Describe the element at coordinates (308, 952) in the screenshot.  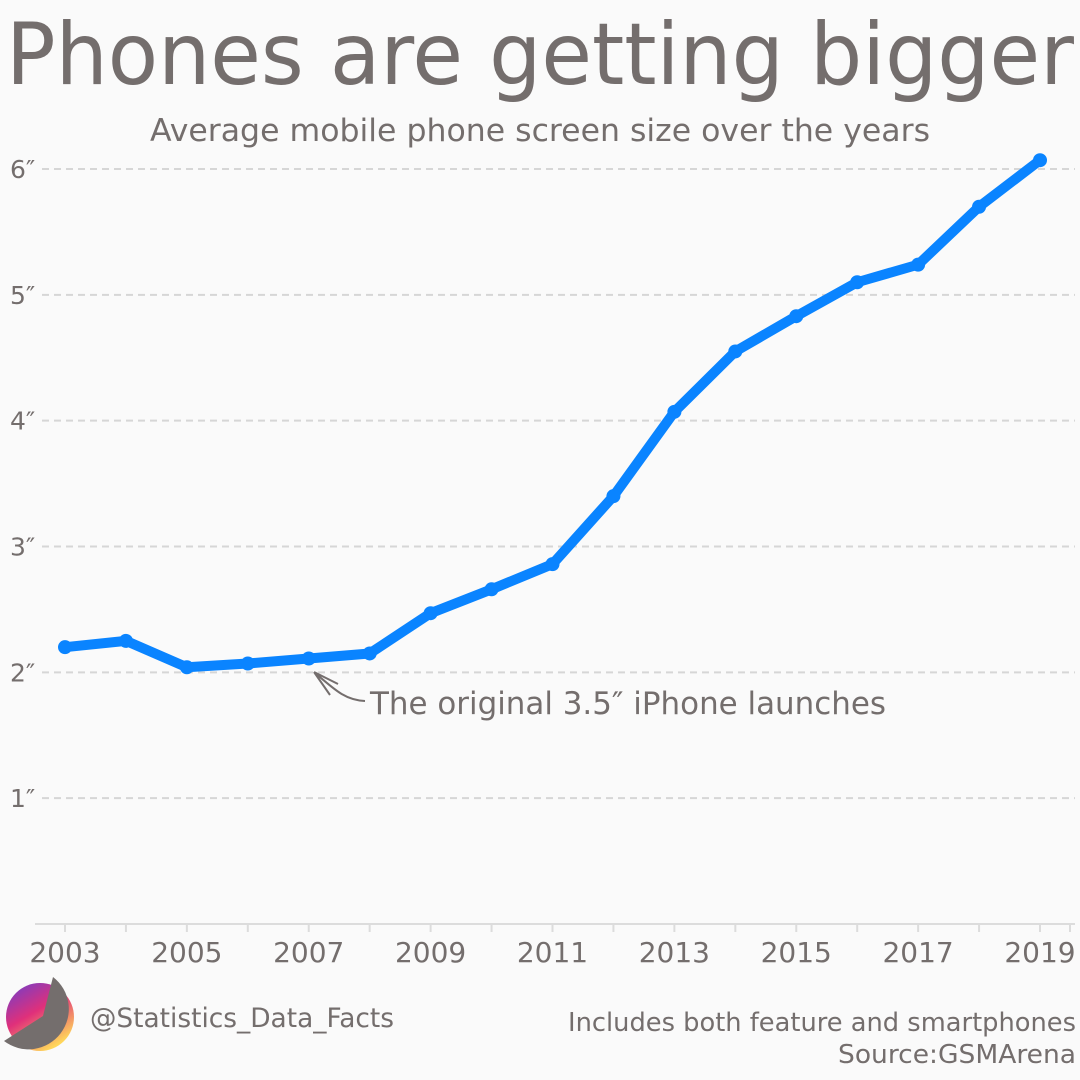
I see `x-tick-label: 2007` at that location.